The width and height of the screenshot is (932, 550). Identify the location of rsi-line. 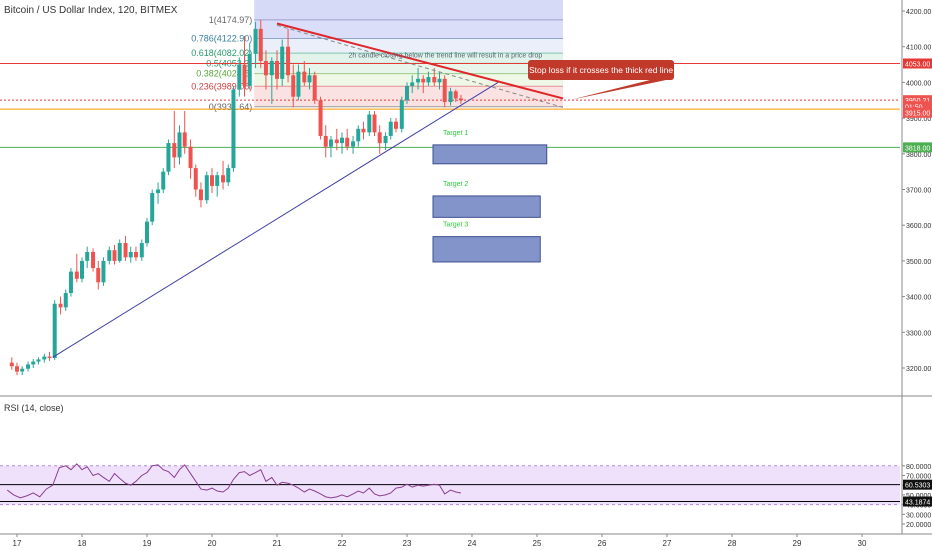
(234, 481).